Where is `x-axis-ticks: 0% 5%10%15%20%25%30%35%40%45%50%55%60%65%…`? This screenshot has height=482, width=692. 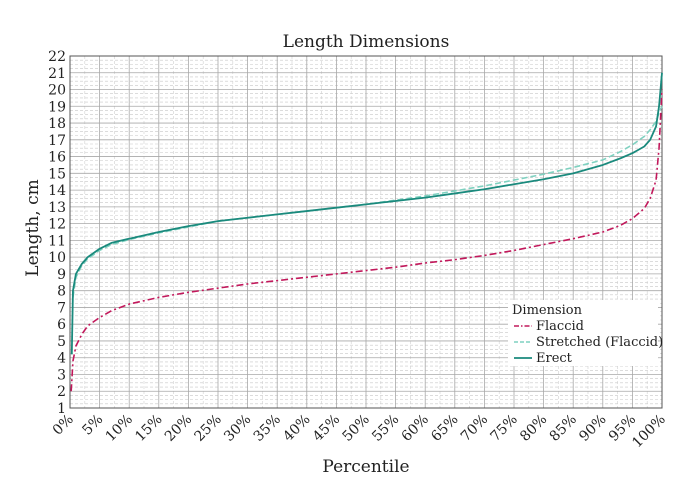 x-axis-ticks: 0% 5%10%15%20%25%30%35%40%45%50%55%60%65%… is located at coordinates (359, 432).